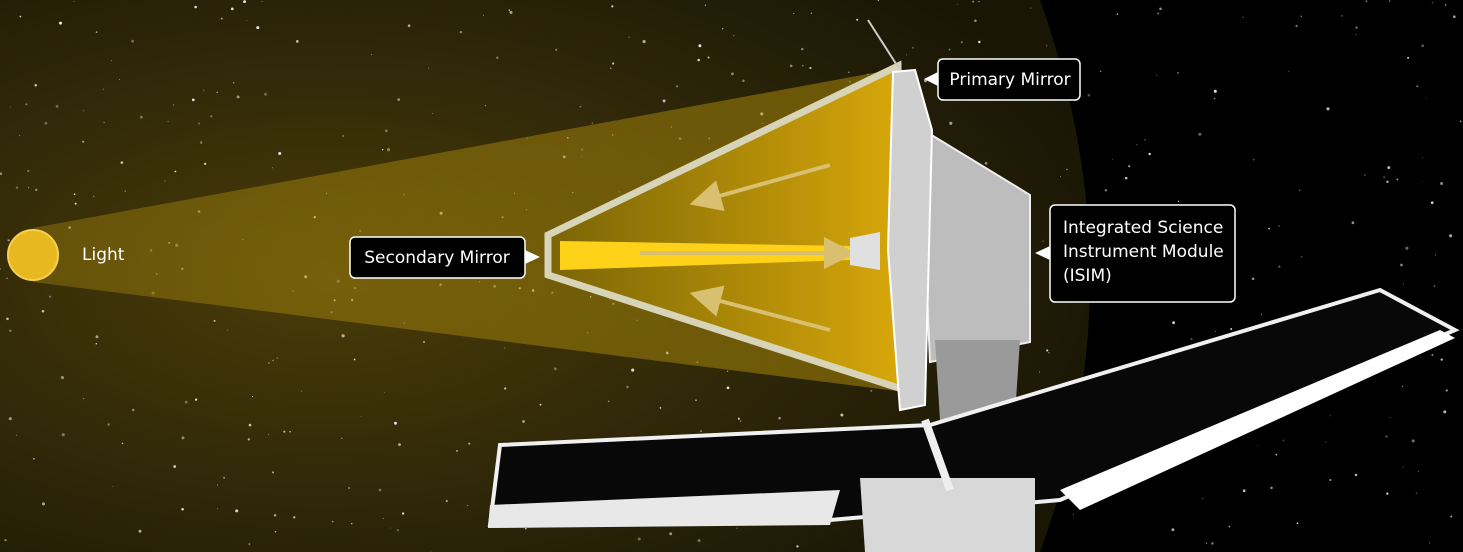 This screenshot has width=1463, height=552. What do you see at coordinates (532, 257) in the screenshot?
I see `callout-pointer` at bounding box center [532, 257].